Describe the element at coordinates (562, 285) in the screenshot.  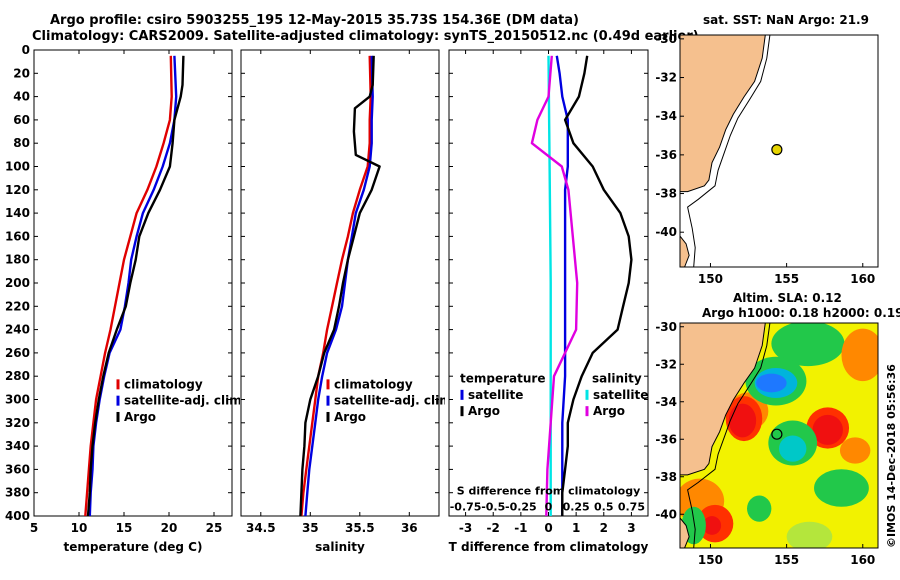
I see `series-line-t-satellite` at that location.